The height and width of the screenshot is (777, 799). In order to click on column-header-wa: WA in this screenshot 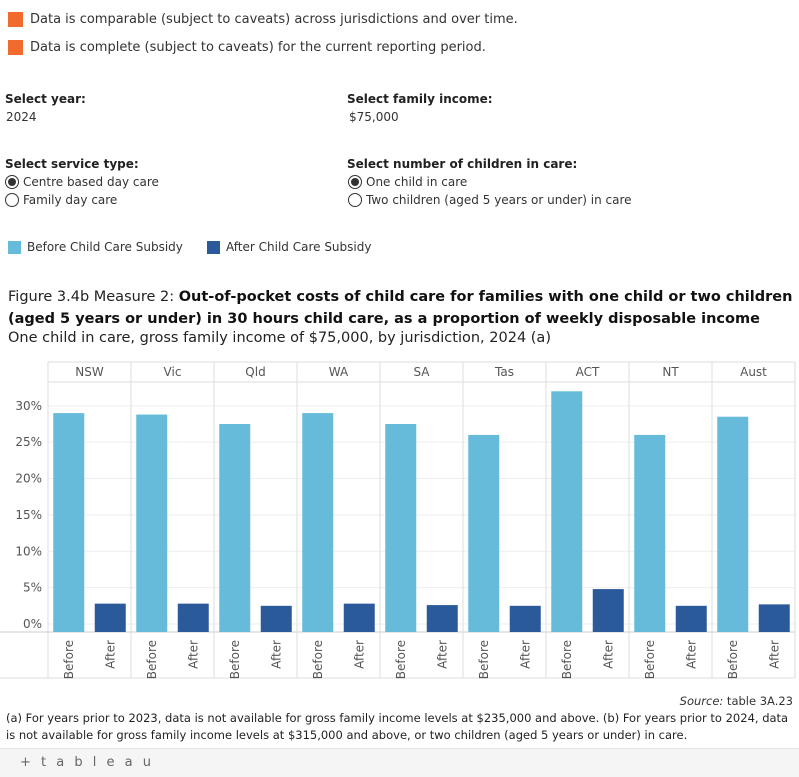, I will do `click(339, 372)`.